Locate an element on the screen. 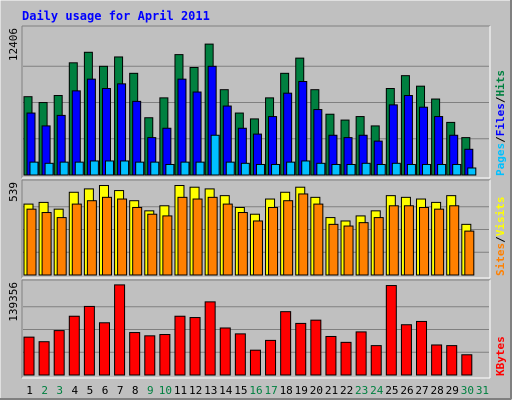  panel-middle-max-label: 539 is located at coordinates (13, 192).